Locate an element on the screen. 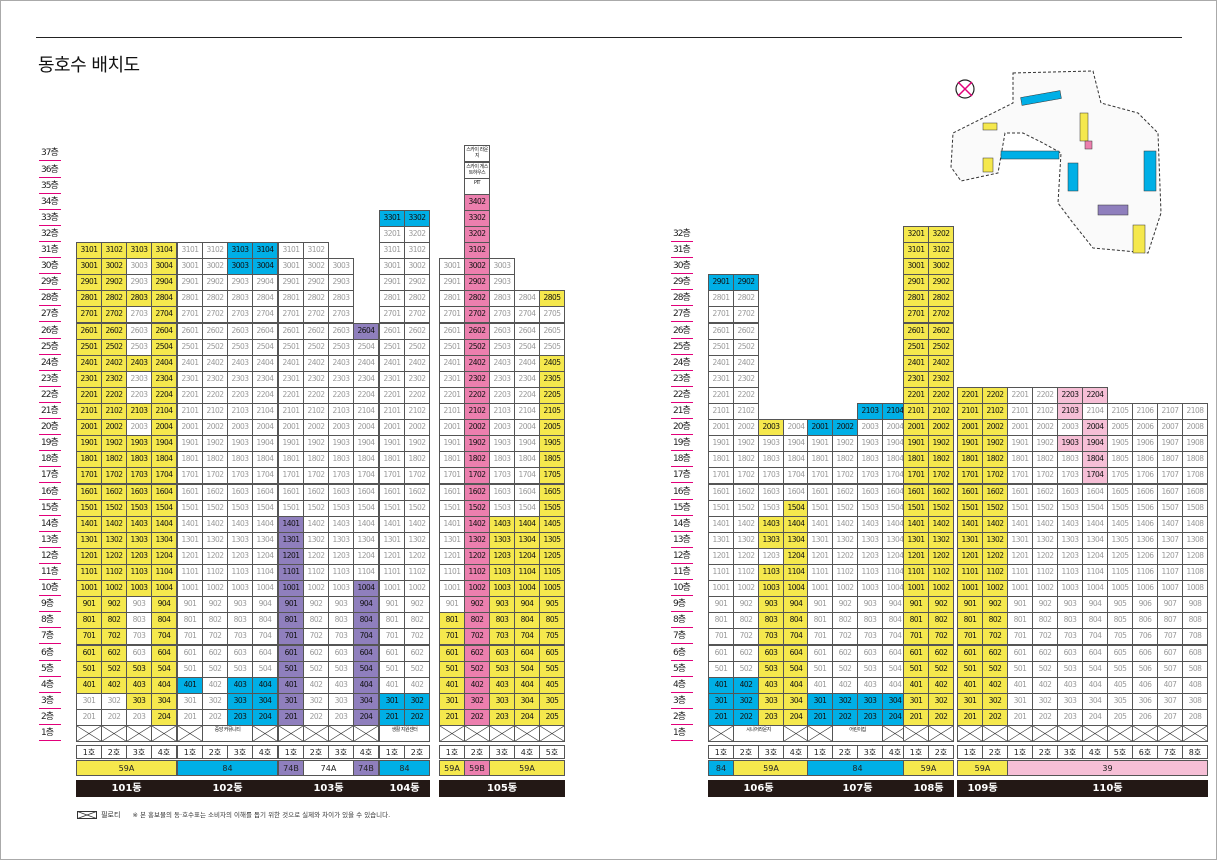 The height and width of the screenshot is (860, 1217). unit-cell: 1706 is located at coordinates (1145, 476).